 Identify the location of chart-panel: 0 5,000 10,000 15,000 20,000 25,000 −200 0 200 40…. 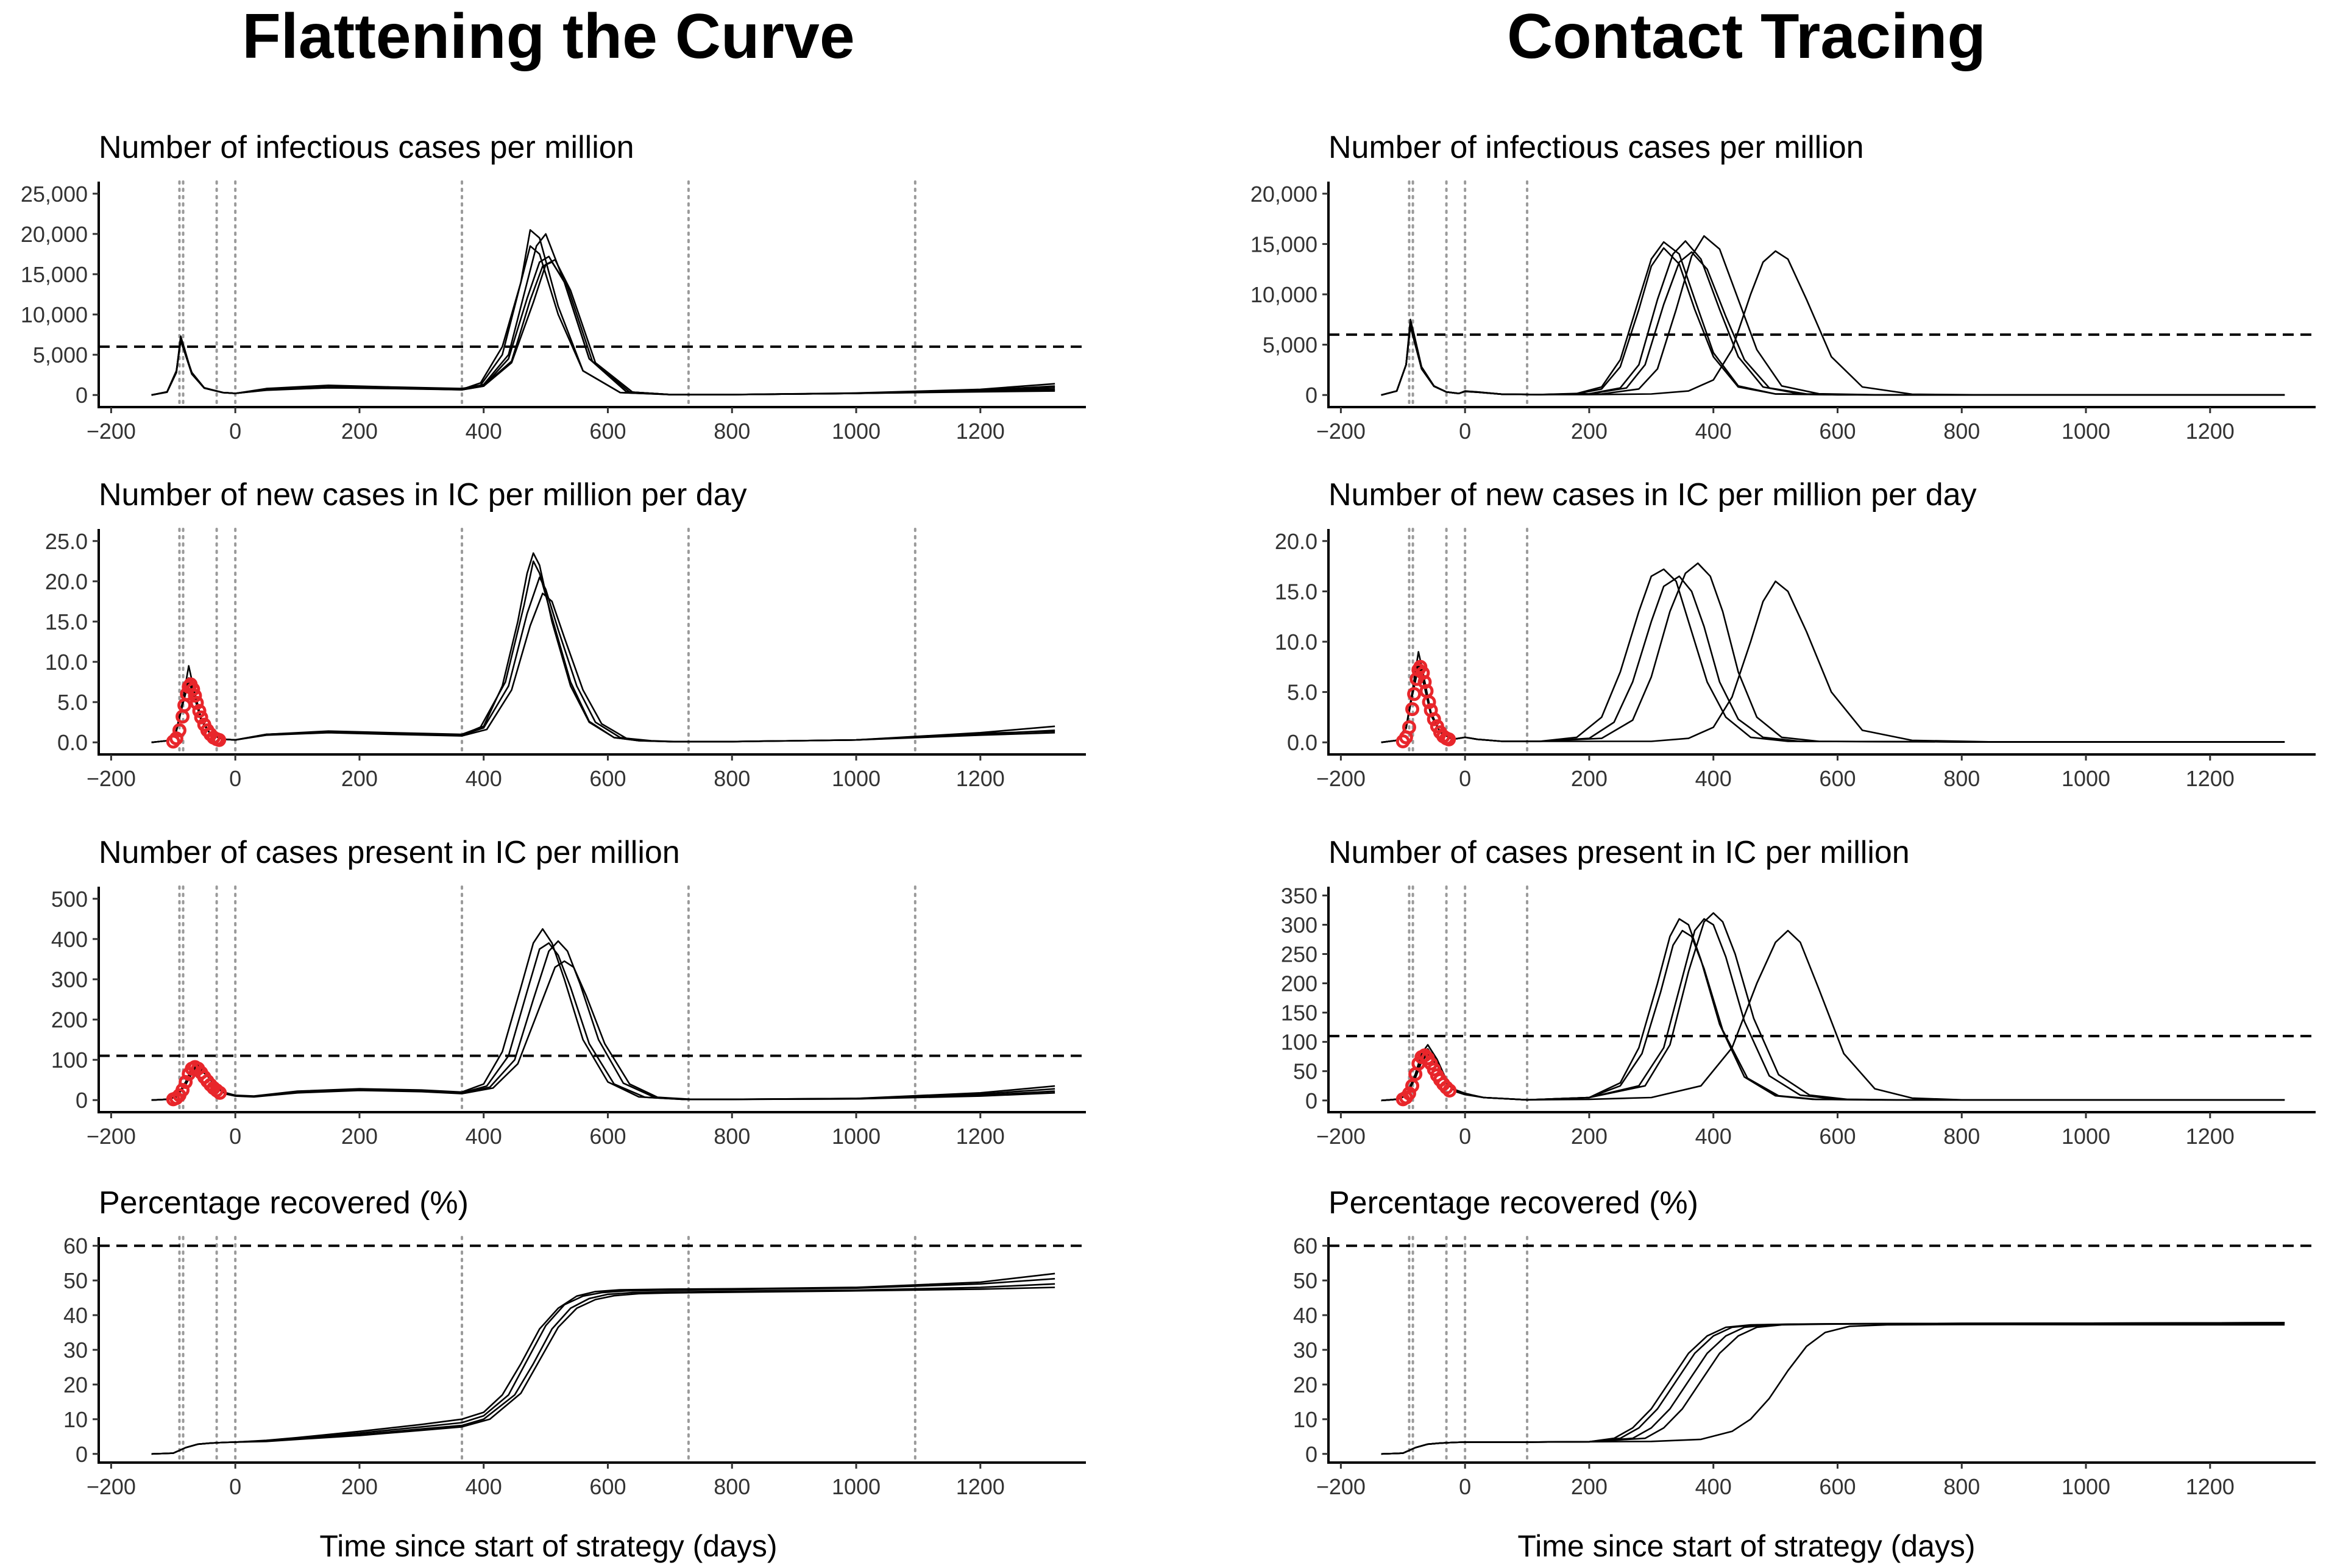
(553, 312).